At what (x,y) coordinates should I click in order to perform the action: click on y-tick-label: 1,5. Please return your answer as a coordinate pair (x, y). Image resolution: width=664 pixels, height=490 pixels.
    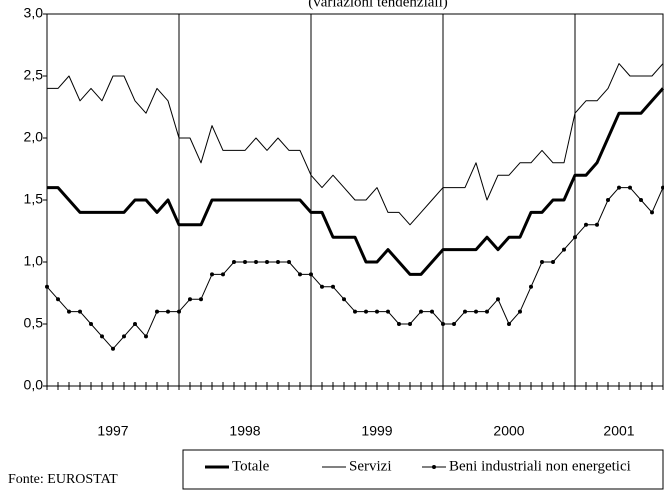
    Looking at the image, I should click on (34, 199).